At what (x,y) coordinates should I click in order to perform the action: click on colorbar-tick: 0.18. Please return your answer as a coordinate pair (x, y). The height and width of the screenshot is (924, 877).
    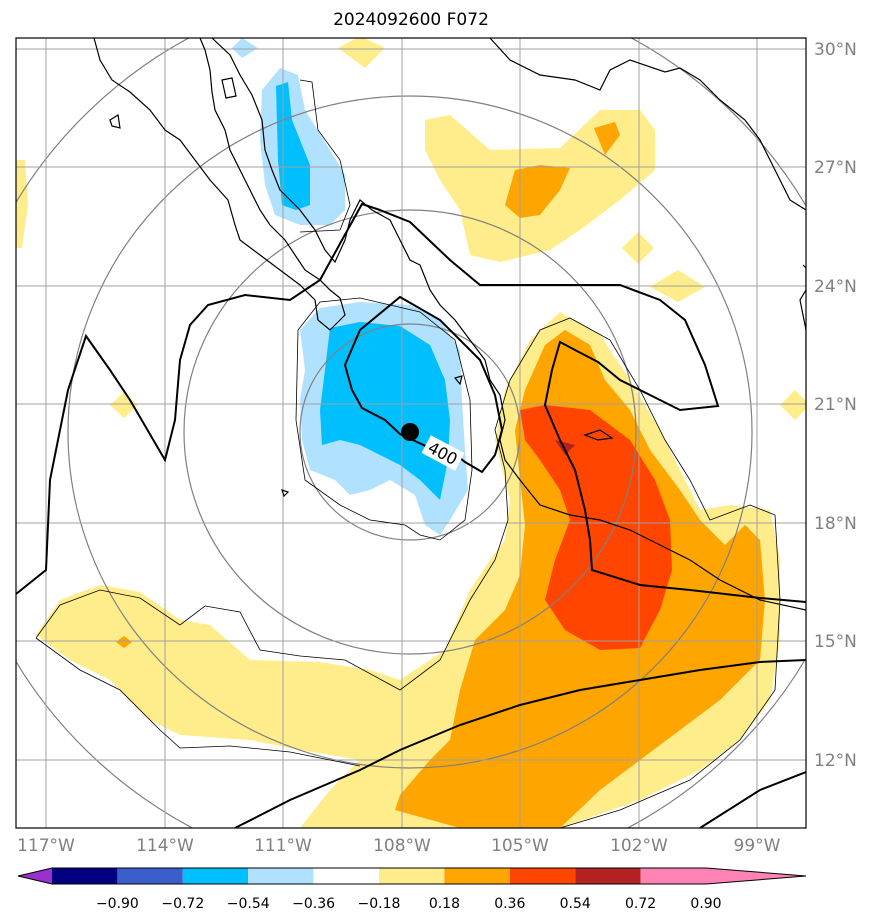
    Looking at the image, I should click on (444, 904).